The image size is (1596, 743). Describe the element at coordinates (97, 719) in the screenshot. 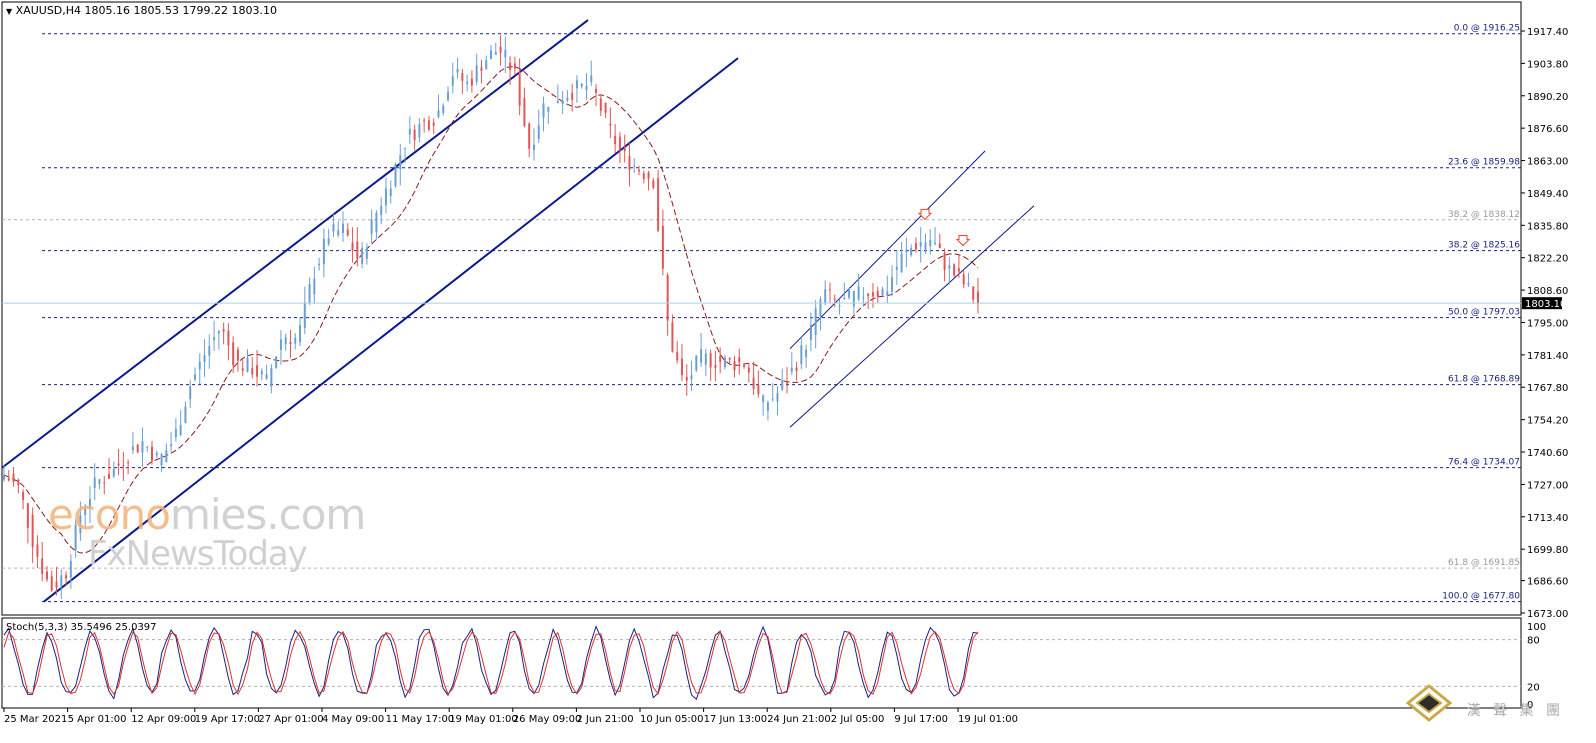

I see `time-tick-label: 5 Apr 01:00` at that location.